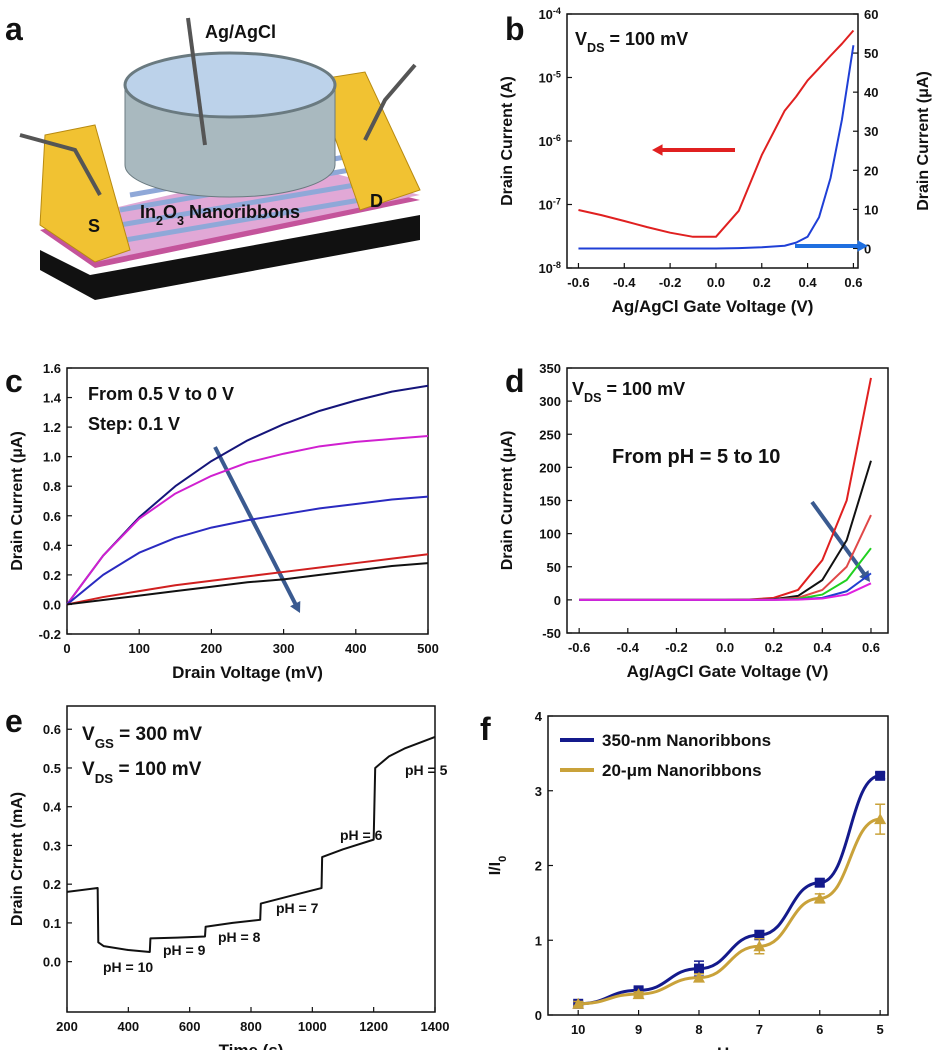 The width and height of the screenshot is (945, 1050). Describe the element at coordinates (696, 457) in the screenshot. I see `annotation: From pH = 5 to 10` at that location.